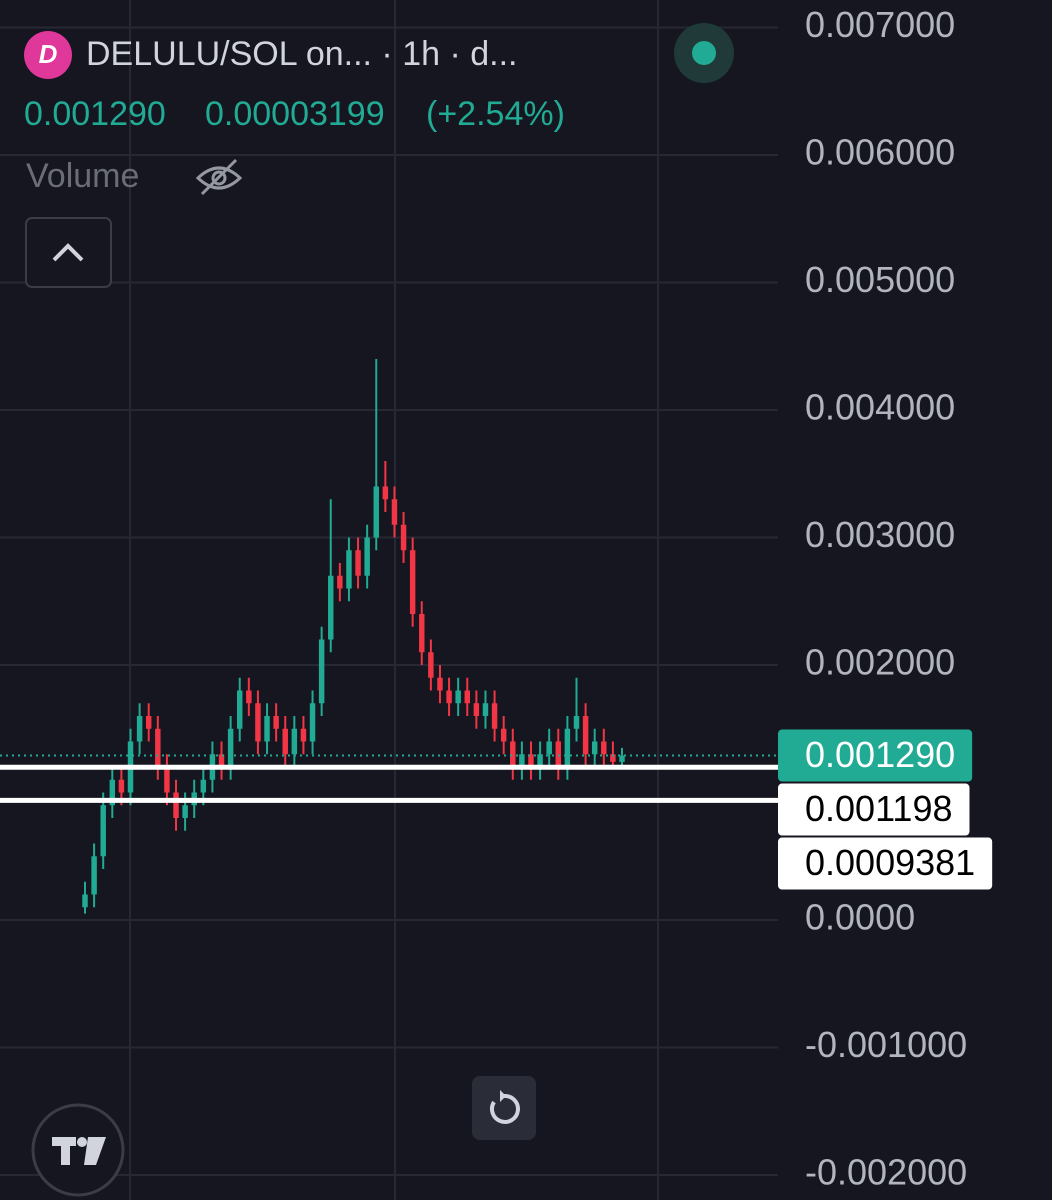  I want to click on price-label: 0.0009381, so click(890, 862).